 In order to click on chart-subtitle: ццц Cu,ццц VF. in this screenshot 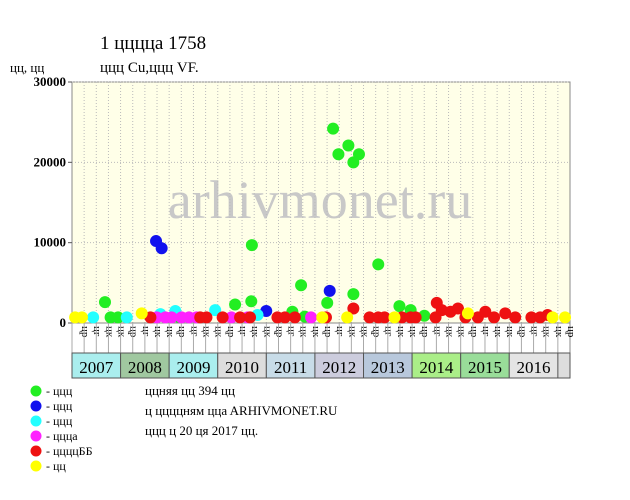, I will do `click(149, 68)`.